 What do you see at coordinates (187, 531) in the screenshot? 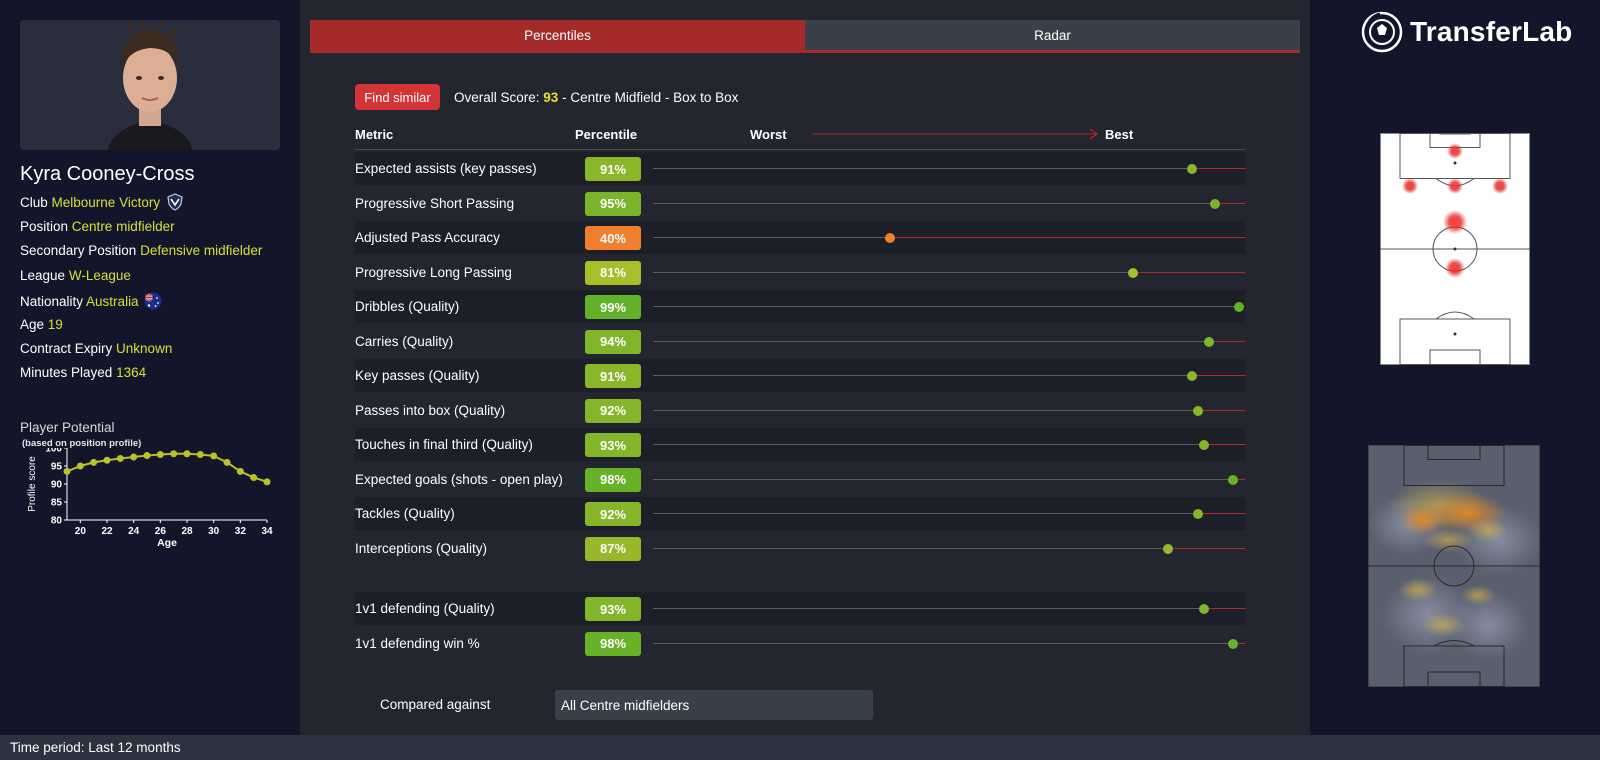
I see `x-tick-label: 28` at bounding box center [187, 531].